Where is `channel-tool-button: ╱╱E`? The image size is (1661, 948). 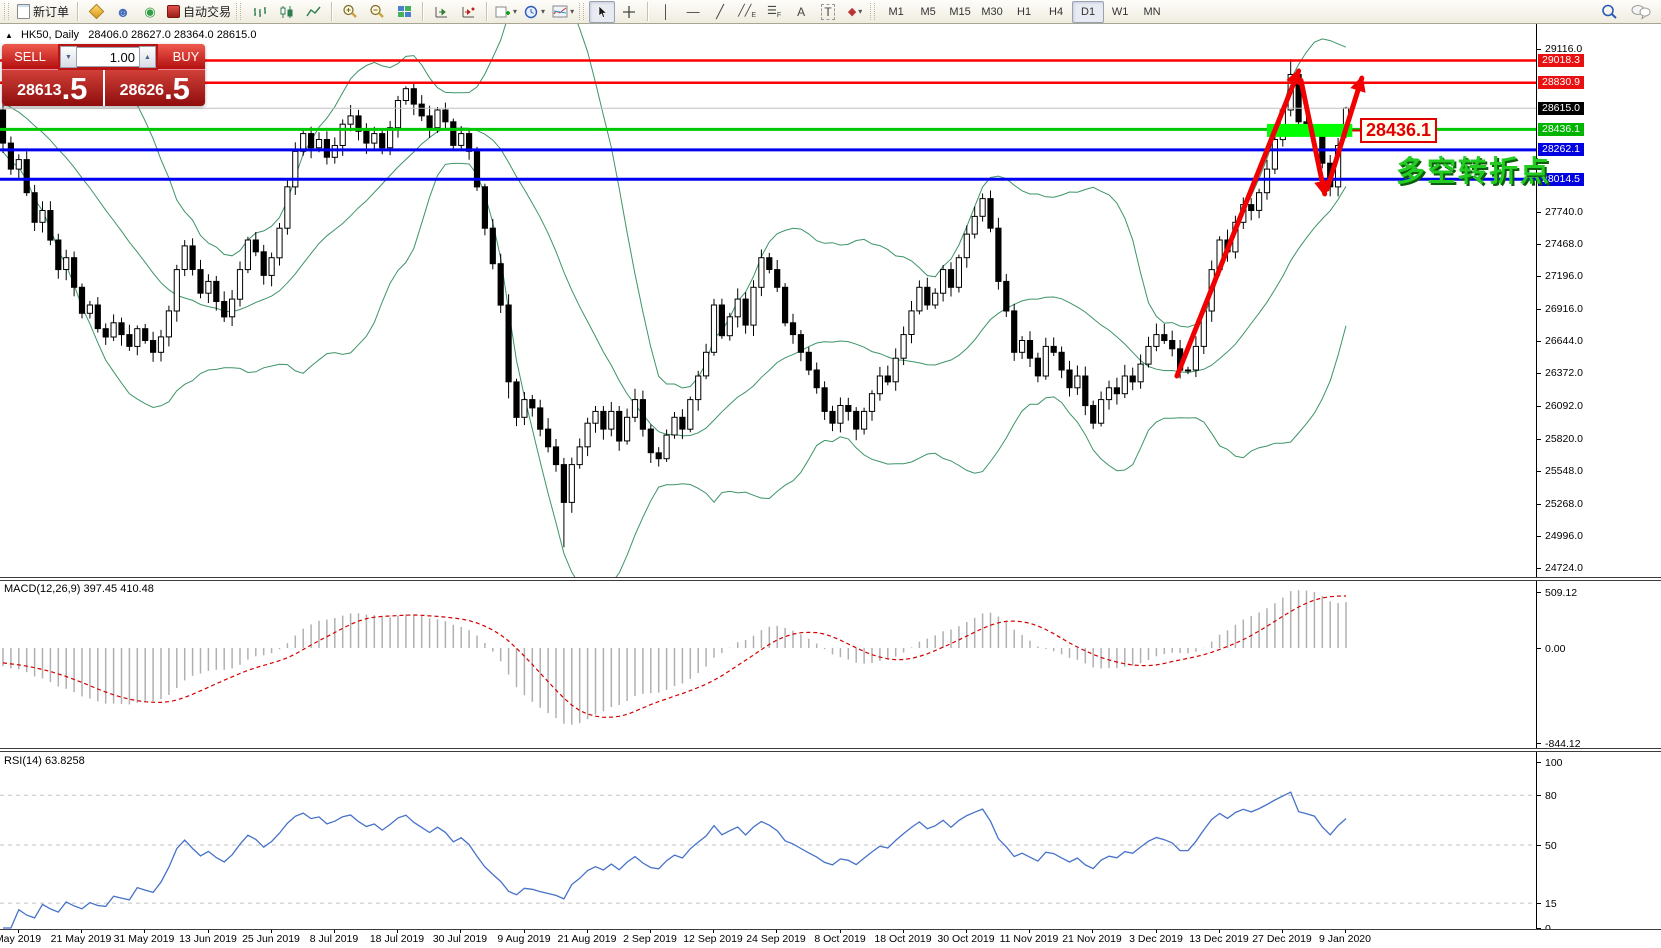
channel-tool-button: ╱╱E is located at coordinates (747, 12).